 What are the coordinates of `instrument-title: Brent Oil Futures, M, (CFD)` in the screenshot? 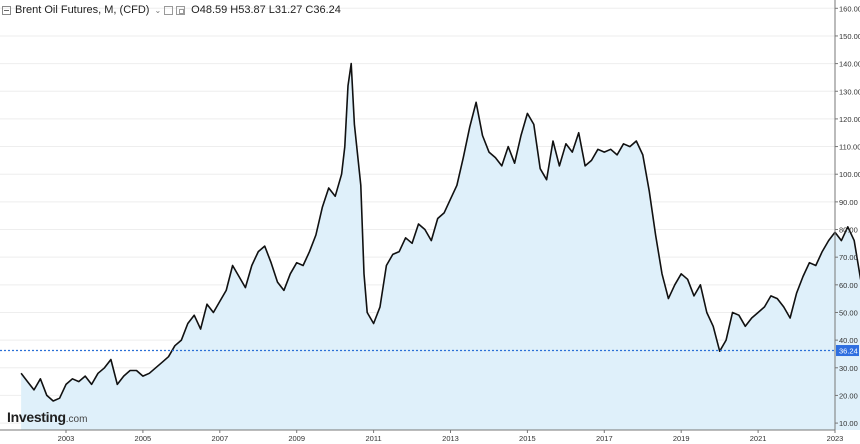 It's located at (82, 10).